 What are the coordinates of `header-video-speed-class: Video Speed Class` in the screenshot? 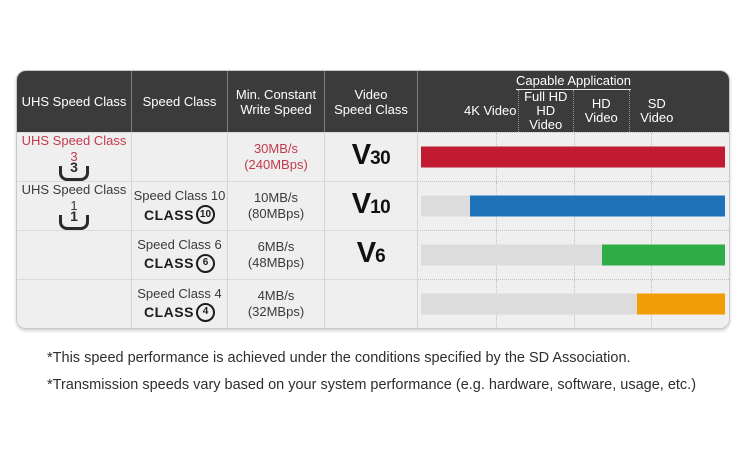 It's located at (371, 101).